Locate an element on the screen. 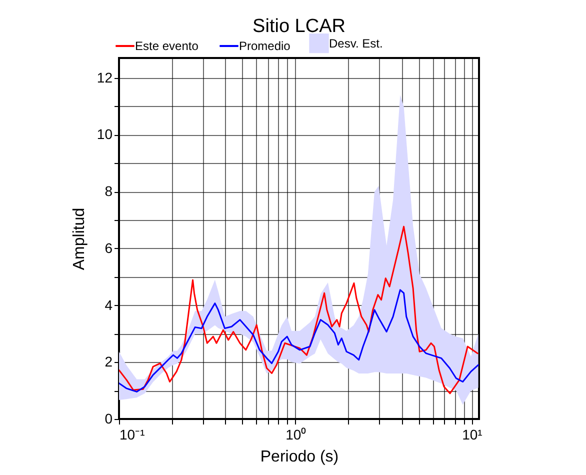 This screenshot has width=586, height=475. x-tick-label: 10⁰ is located at coordinates (296, 434).